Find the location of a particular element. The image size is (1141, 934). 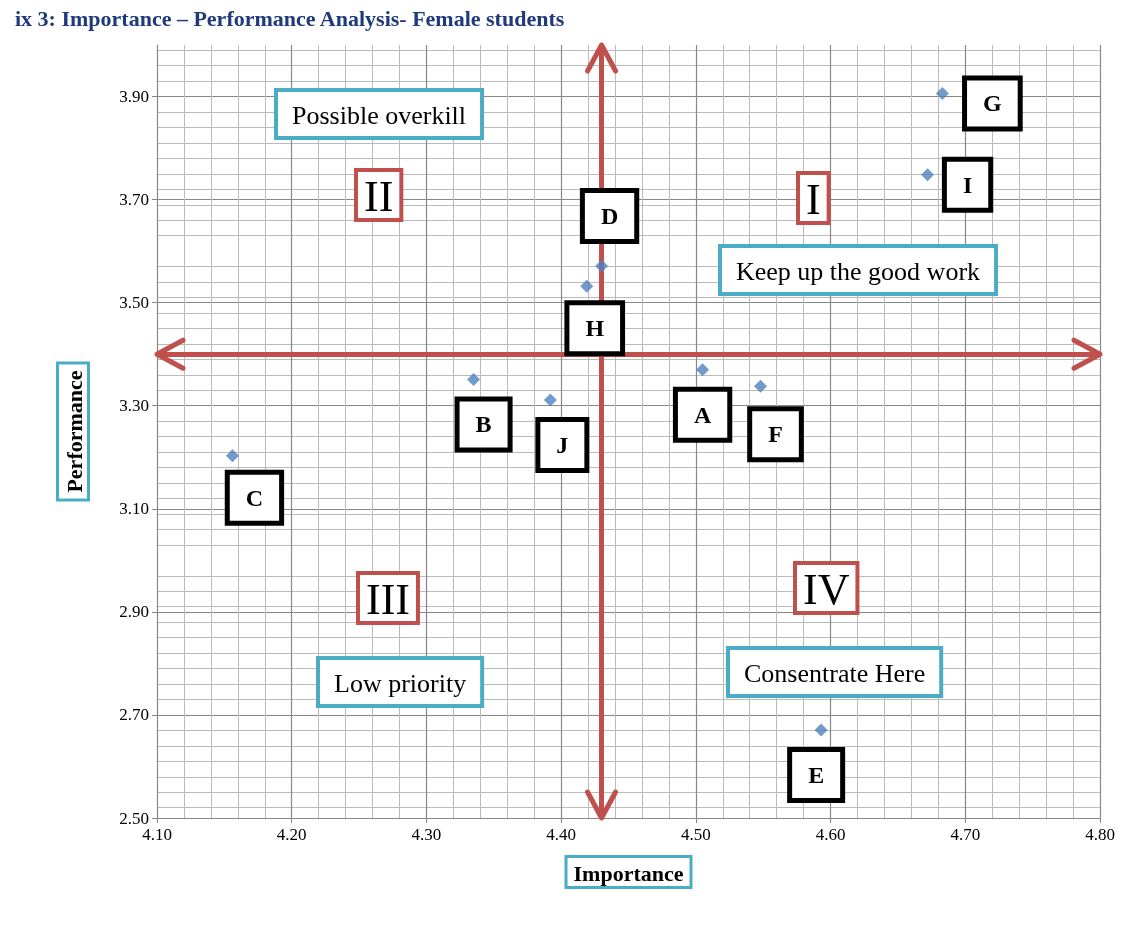

x-tick-label: 4.10 is located at coordinates (157, 834).